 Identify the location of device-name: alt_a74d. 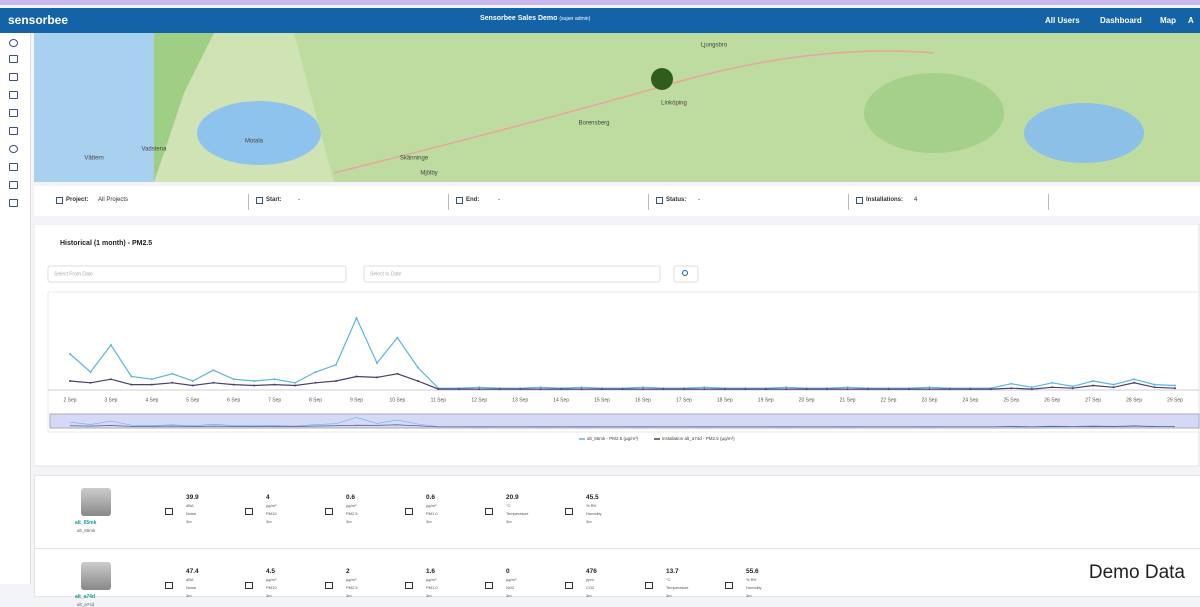
(85, 597).